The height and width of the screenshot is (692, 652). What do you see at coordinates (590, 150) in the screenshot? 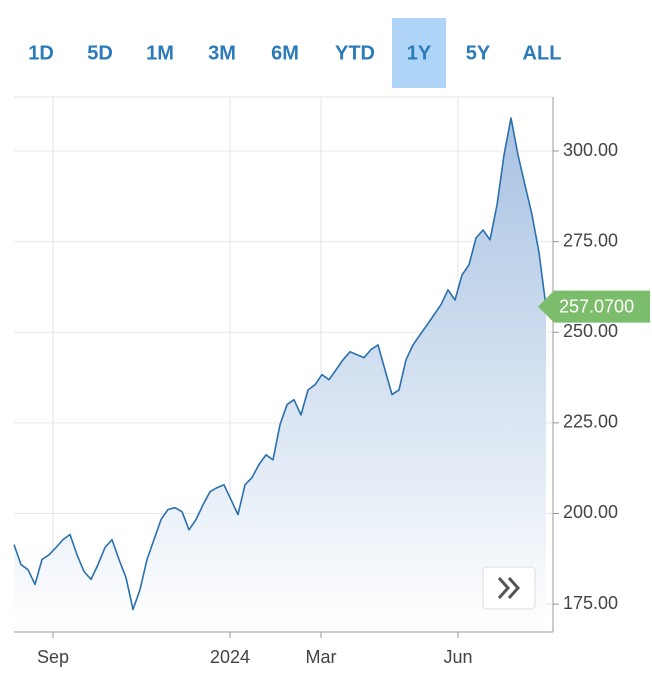
I see `y-tick-label: 300.00` at bounding box center [590, 150].